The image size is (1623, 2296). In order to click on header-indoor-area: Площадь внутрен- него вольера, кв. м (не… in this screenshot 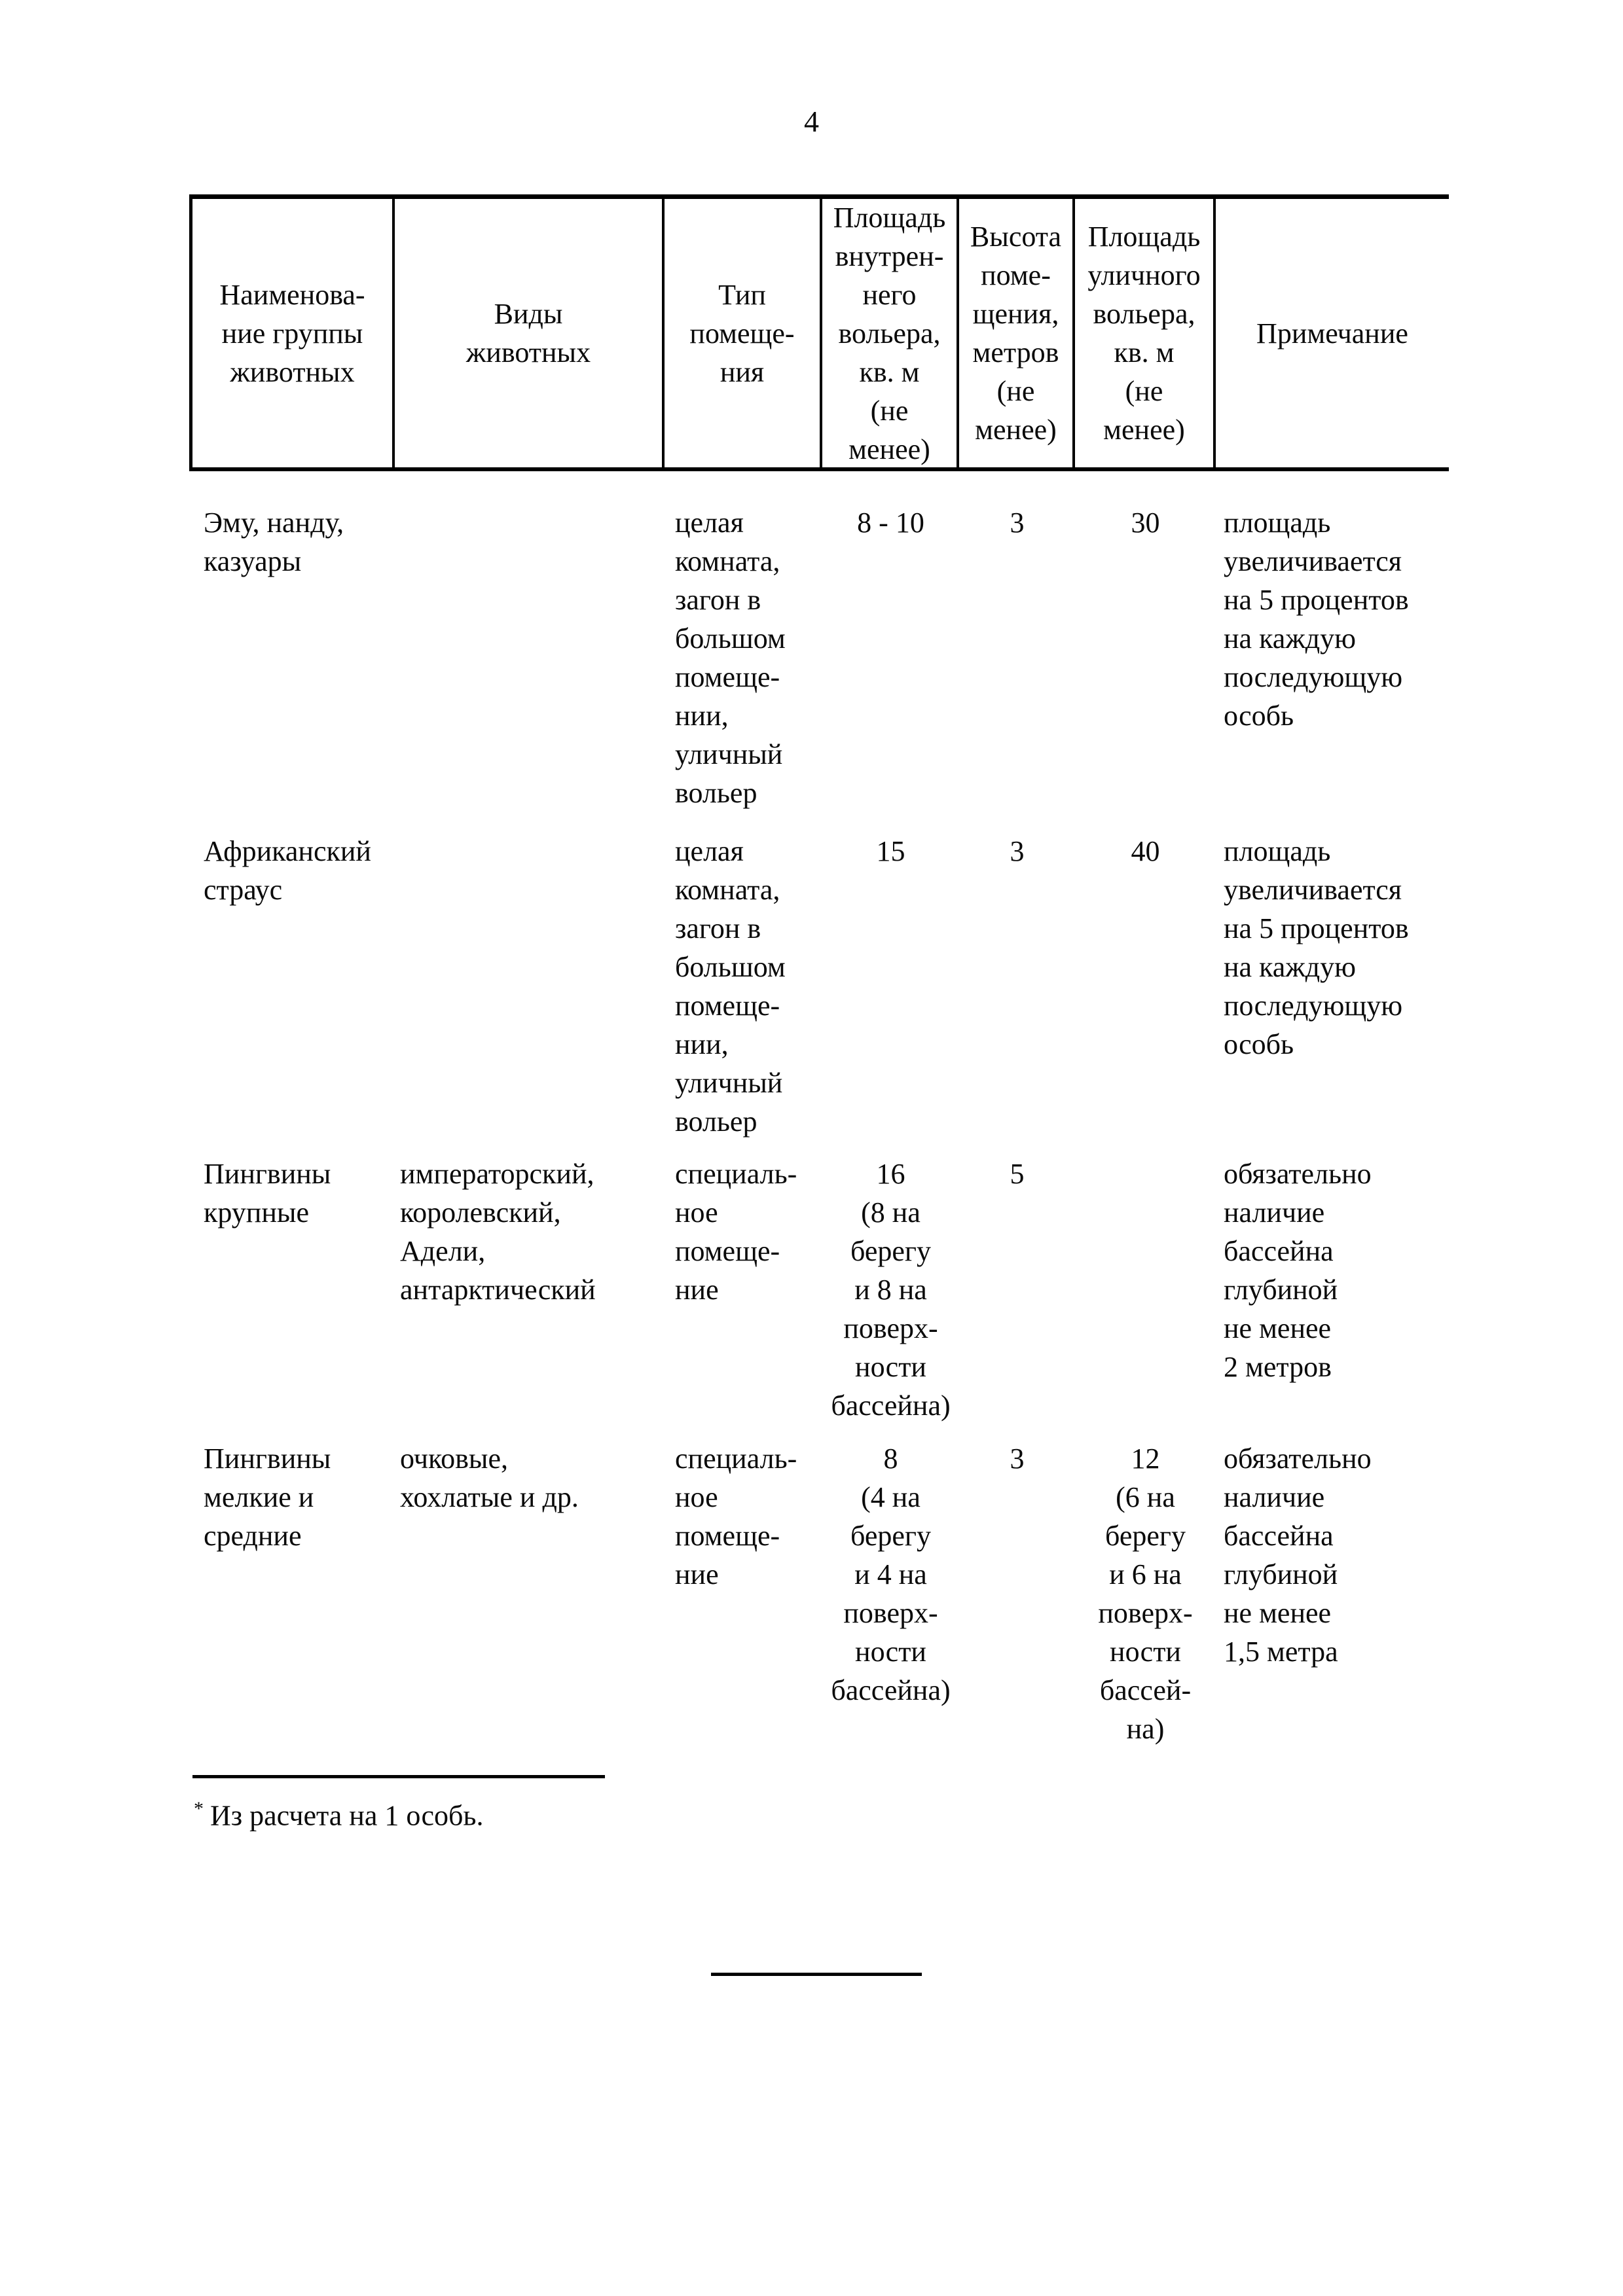, I will do `click(890, 333)`.